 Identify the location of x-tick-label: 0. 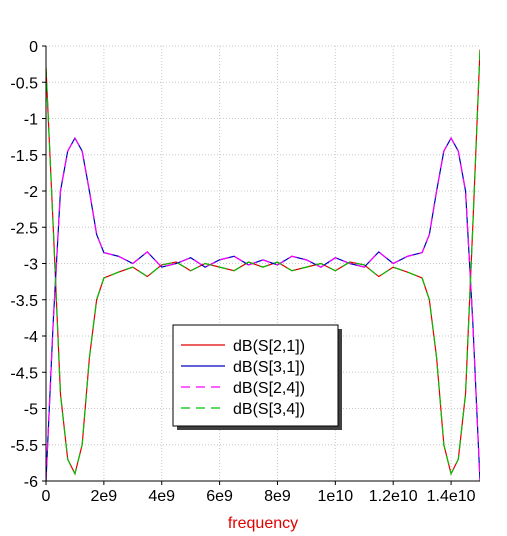
(46, 496).